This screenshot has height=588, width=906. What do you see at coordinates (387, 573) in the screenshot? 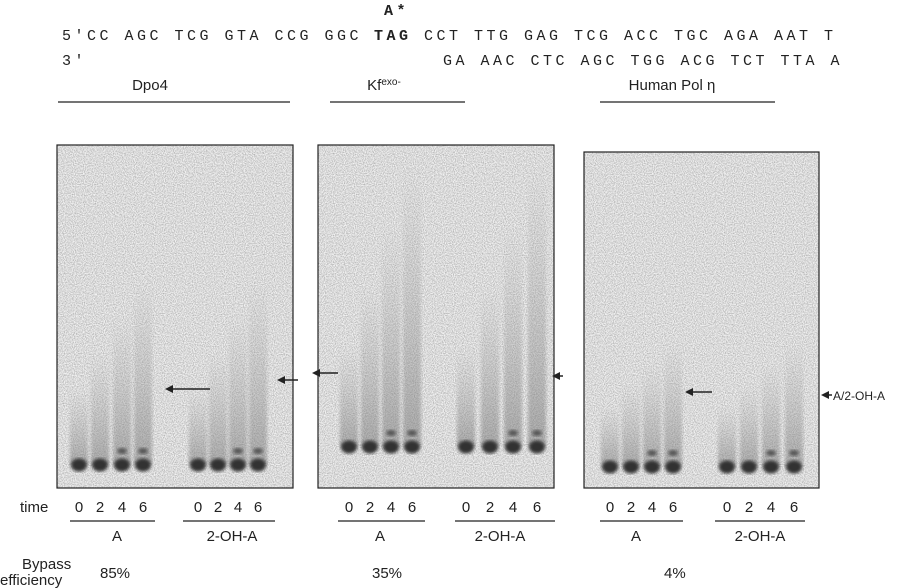
I see `bypass-efficiency: 35%` at bounding box center [387, 573].